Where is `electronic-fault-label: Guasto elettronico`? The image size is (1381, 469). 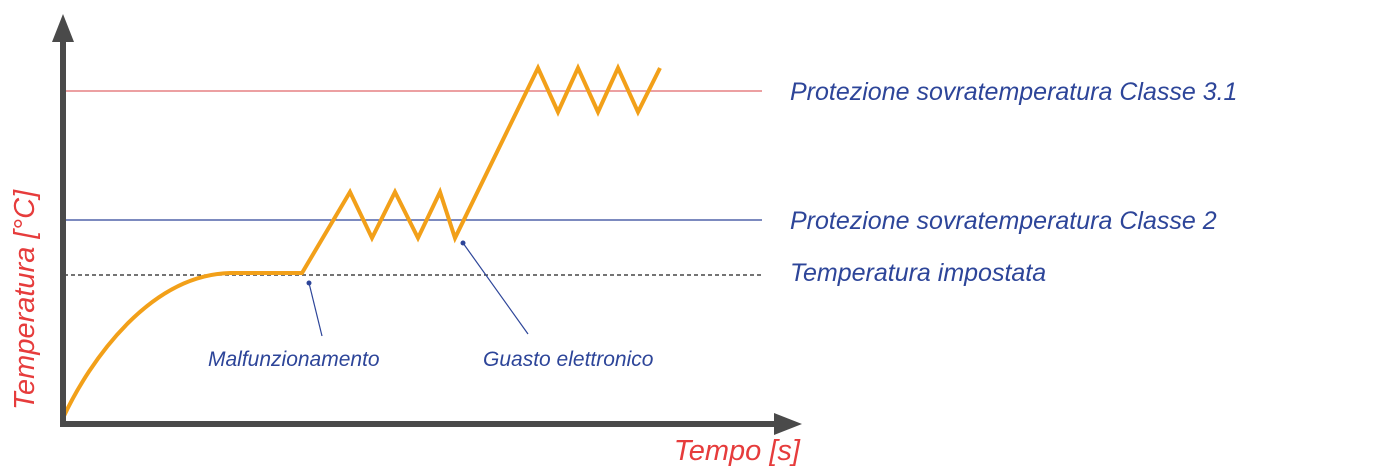
electronic-fault-label: Guasto elettronico is located at coordinates (568, 359).